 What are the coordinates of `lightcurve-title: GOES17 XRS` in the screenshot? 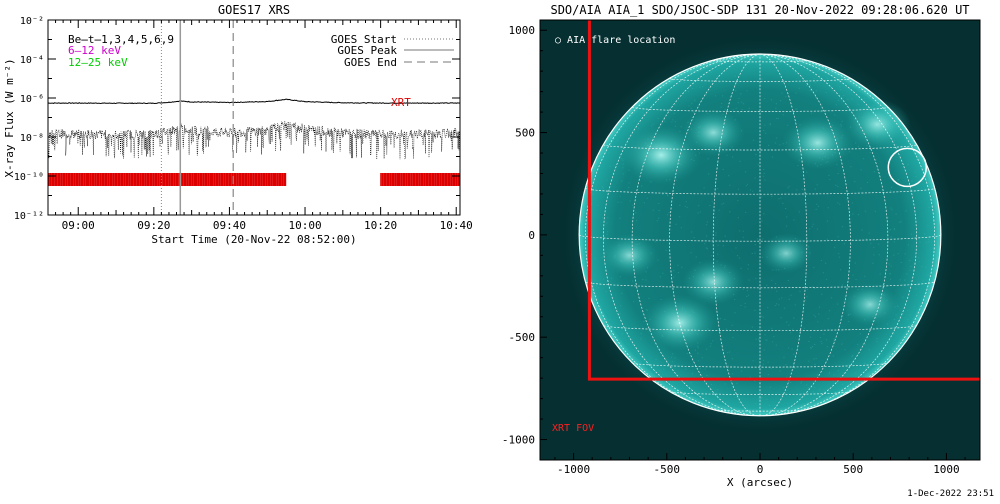 It's located at (254, 10).